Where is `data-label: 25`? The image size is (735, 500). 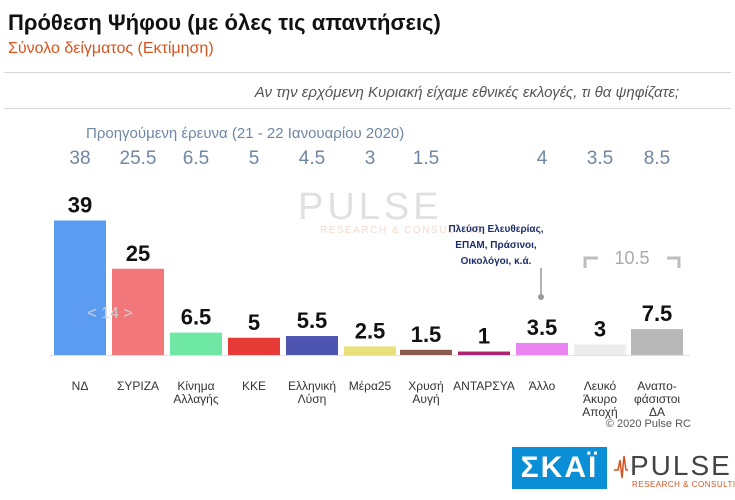 data-label: 25 is located at coordinates (138, 253).